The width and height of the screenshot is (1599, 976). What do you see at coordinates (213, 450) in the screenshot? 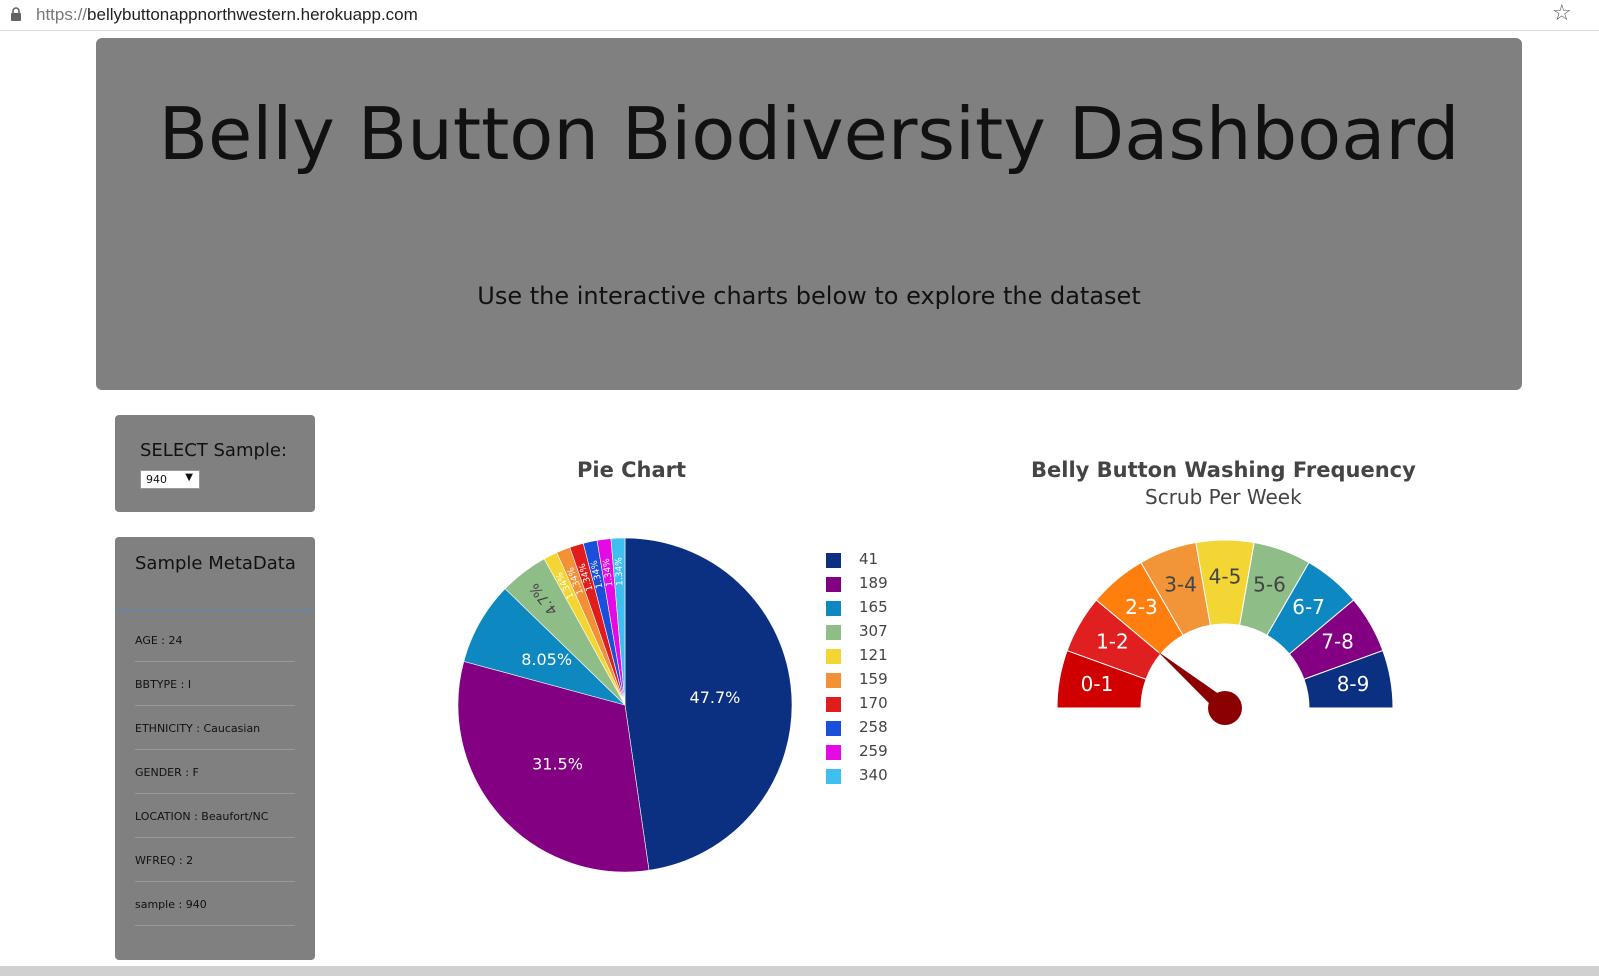
I see `select-sample-label: SELECT Sample:` at bounding box center [213, 450].